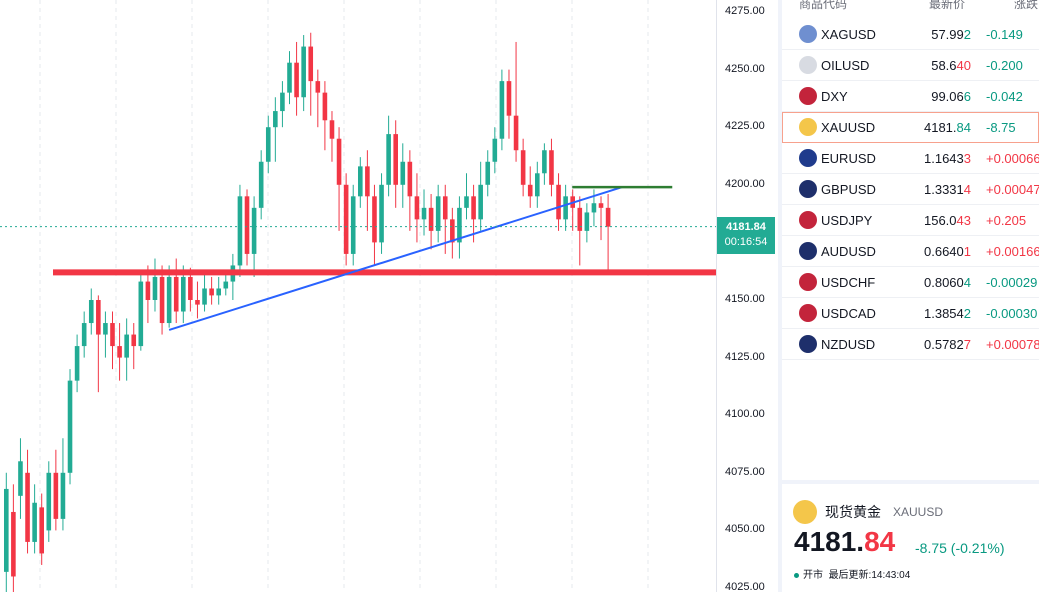 Image resolution: width=1039 pixels, height=597 pixels. Describe the element at coordinates (967, 34) in the screenshot. I see `last-price-tail: 2` at that location.